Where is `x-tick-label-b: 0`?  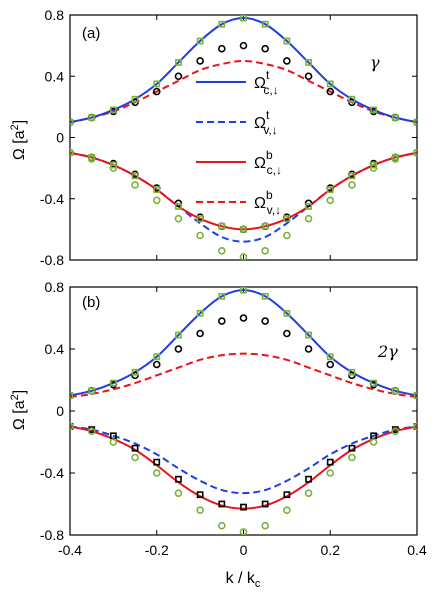 x-tick-label-b: 0 is located at coordinates (244, 550).